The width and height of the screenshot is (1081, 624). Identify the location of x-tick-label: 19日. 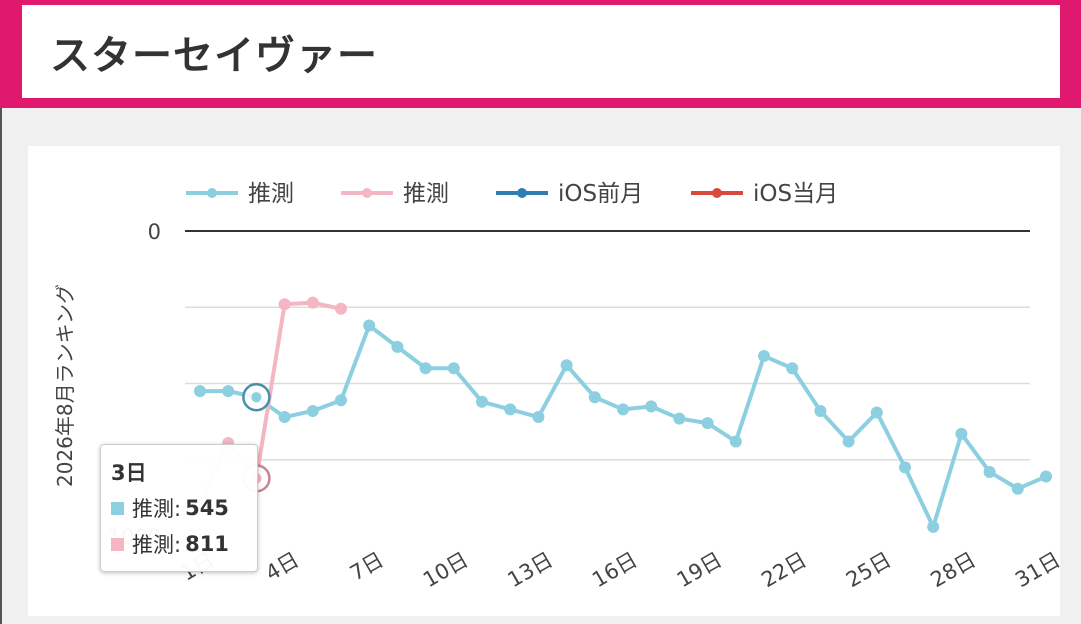
(699, 570).